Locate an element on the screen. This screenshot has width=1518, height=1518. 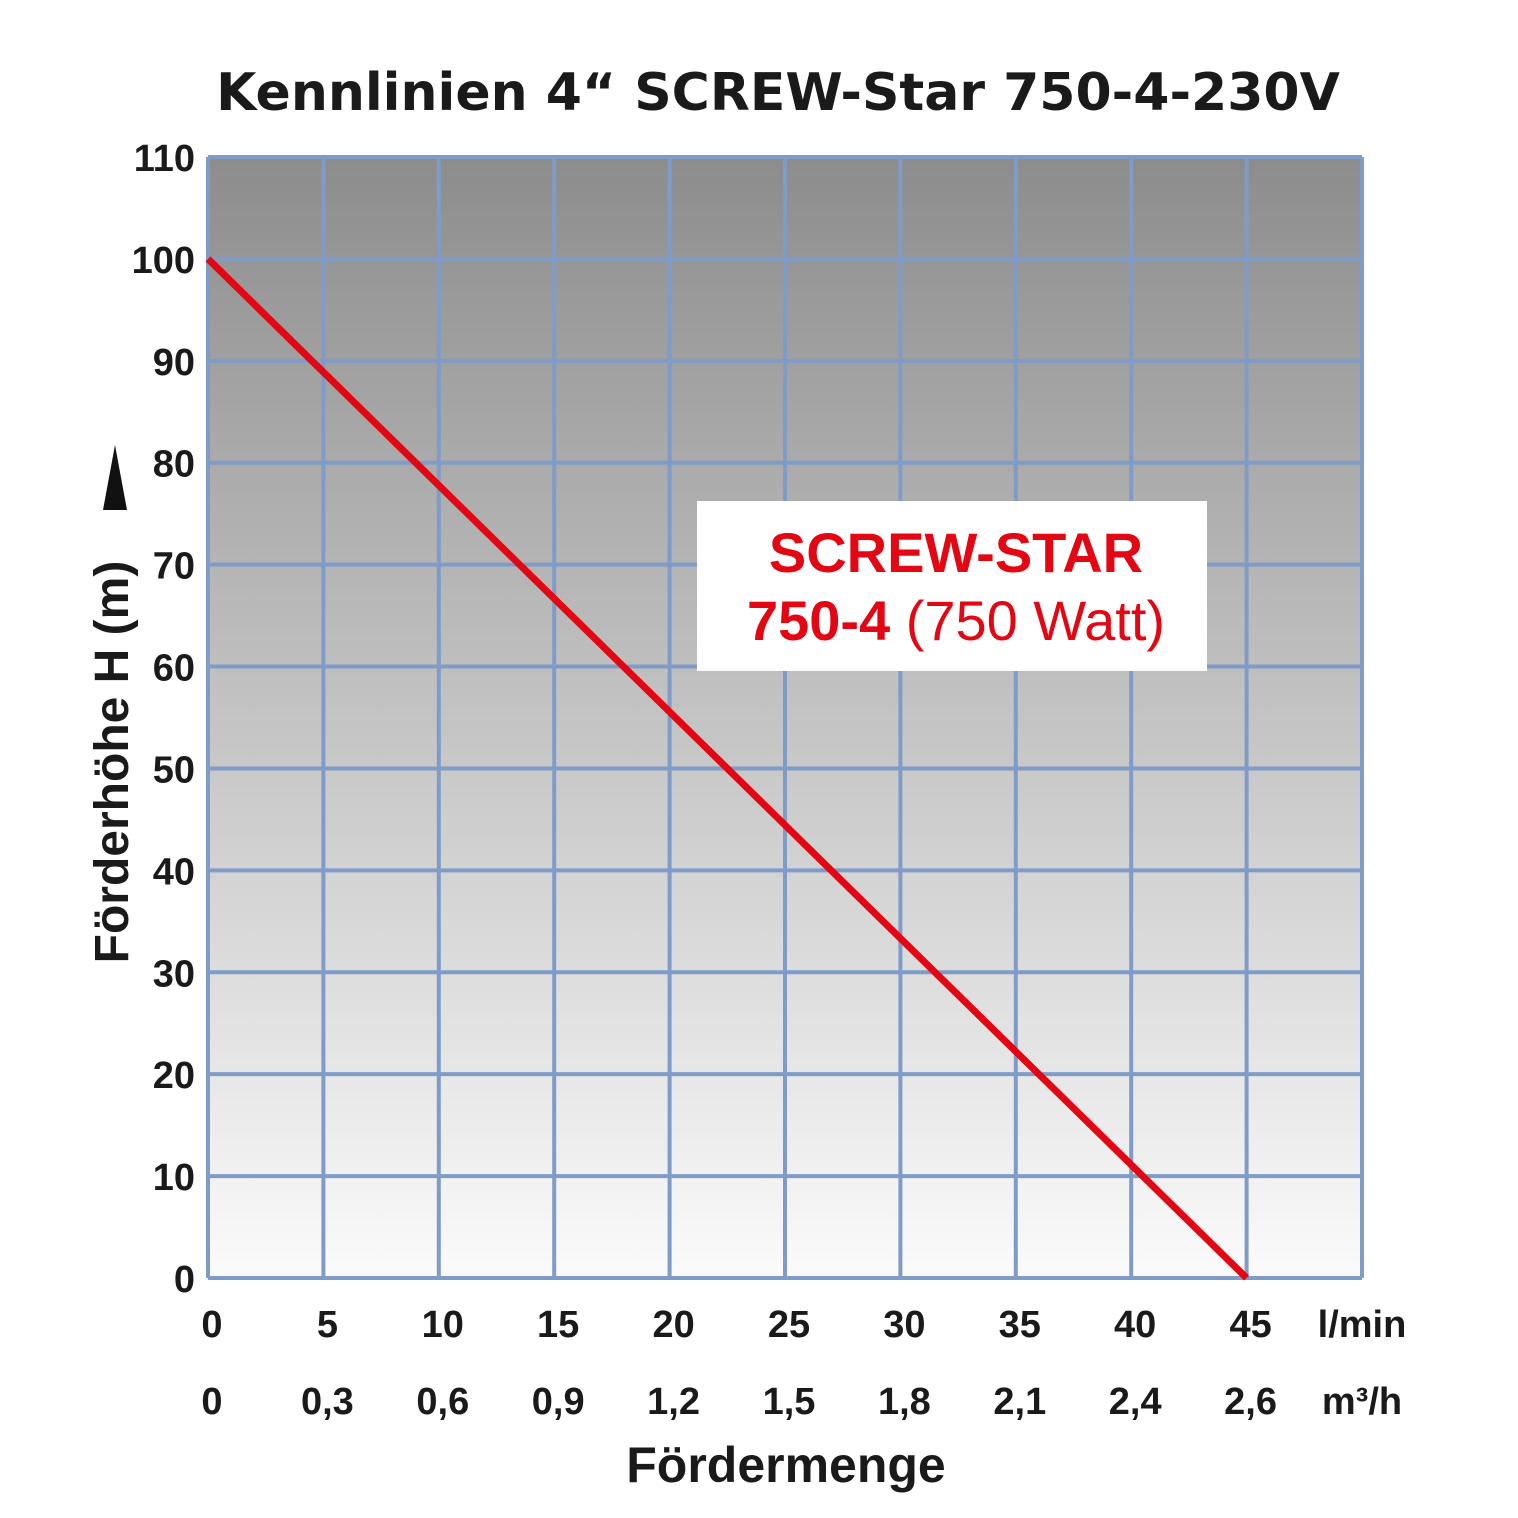
x-secondary-tick-label: 1,2 is located at coordinates (673, 1402).